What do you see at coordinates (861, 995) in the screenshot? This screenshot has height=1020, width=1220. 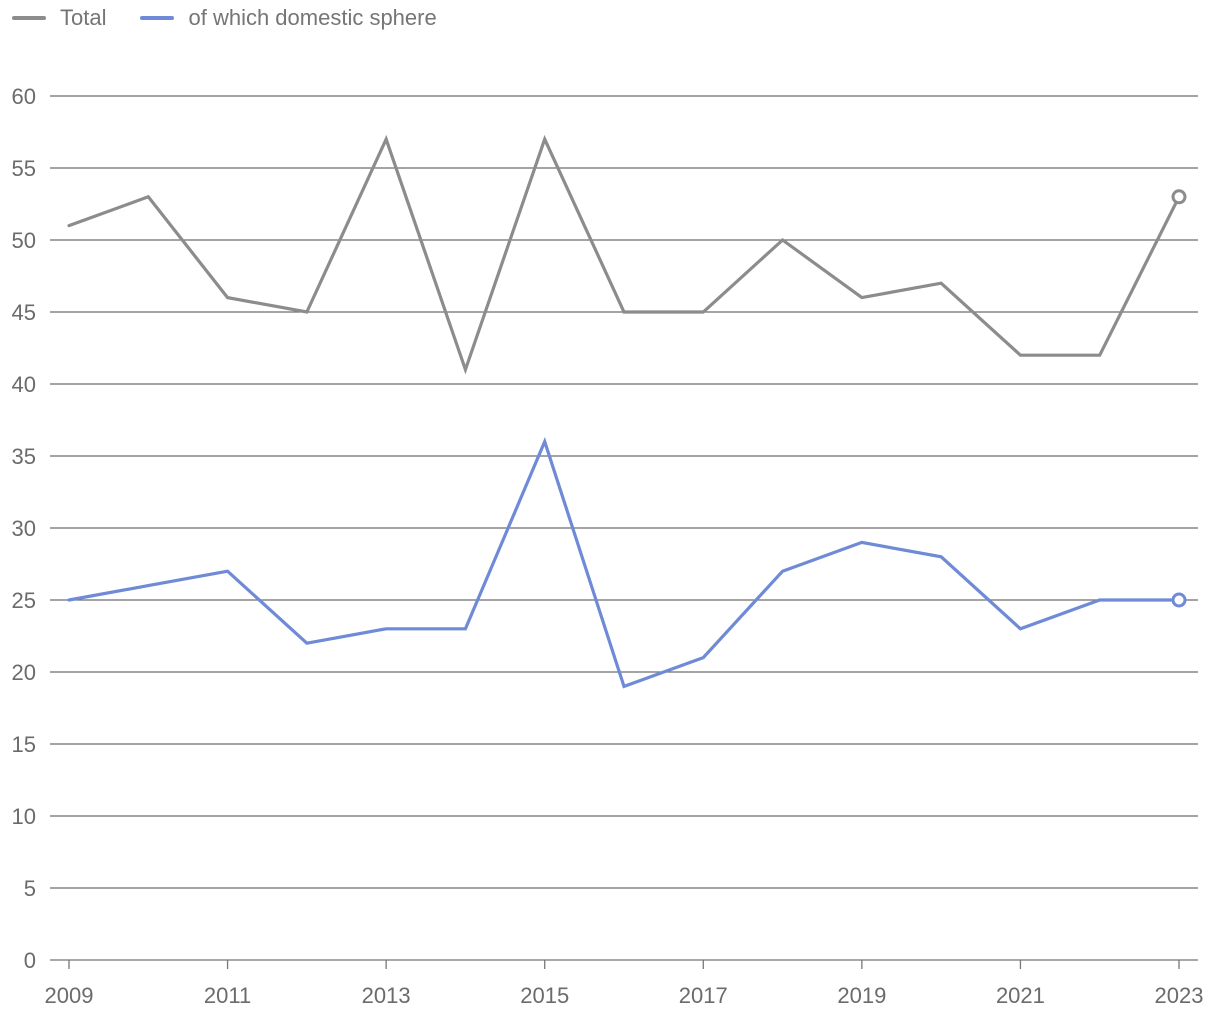 I see `x-tick-label-2019: 2019` at bounding box center [861, 995].